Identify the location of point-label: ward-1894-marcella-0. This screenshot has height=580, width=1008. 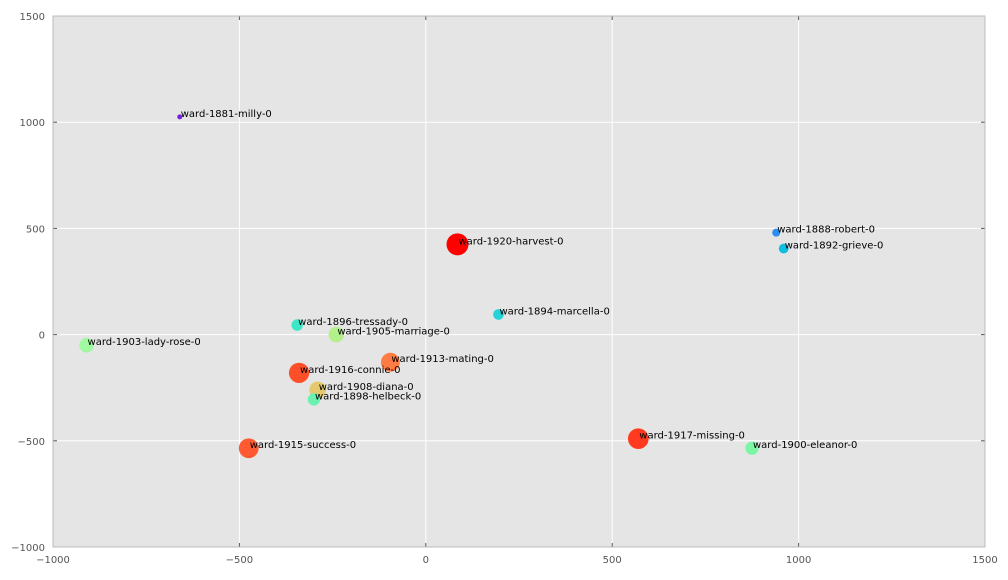
(554, 311).